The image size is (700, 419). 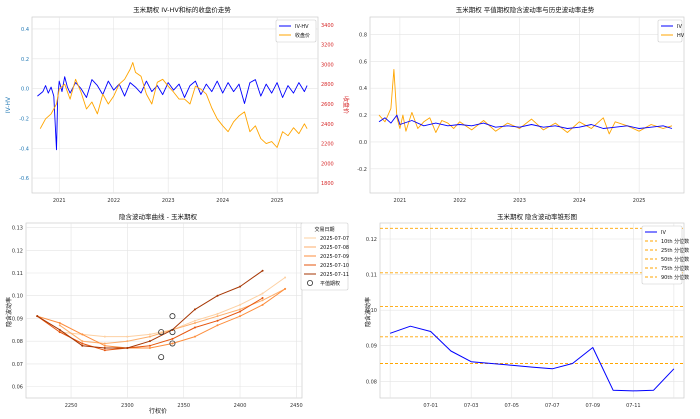 I want to click on legend-label: 2025-07-11, so click(x=334, y=275).